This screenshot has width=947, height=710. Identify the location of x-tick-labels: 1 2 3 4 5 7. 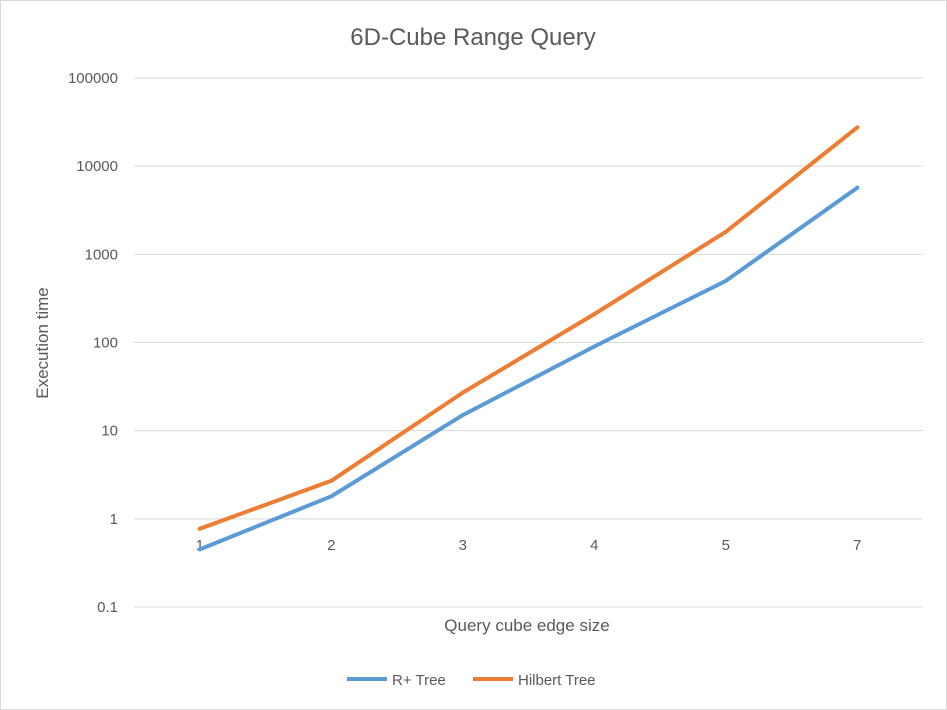
(529, 545).